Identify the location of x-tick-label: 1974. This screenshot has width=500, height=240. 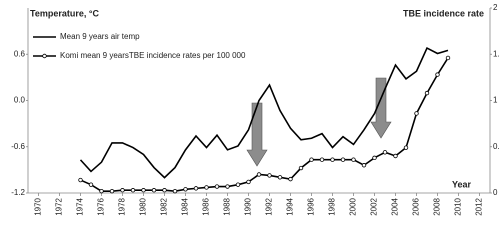
(80, 206).